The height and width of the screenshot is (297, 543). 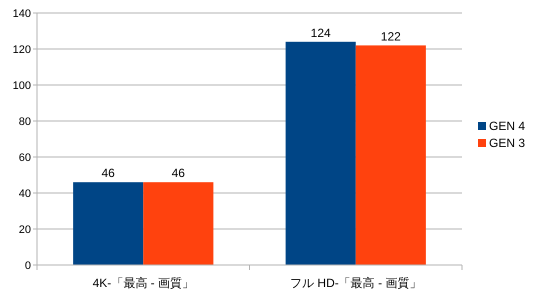 What do you see at coordinates (24, 230) in the screenshot?
I see `y-tick-label: 20` at bounding box center [24, 230].